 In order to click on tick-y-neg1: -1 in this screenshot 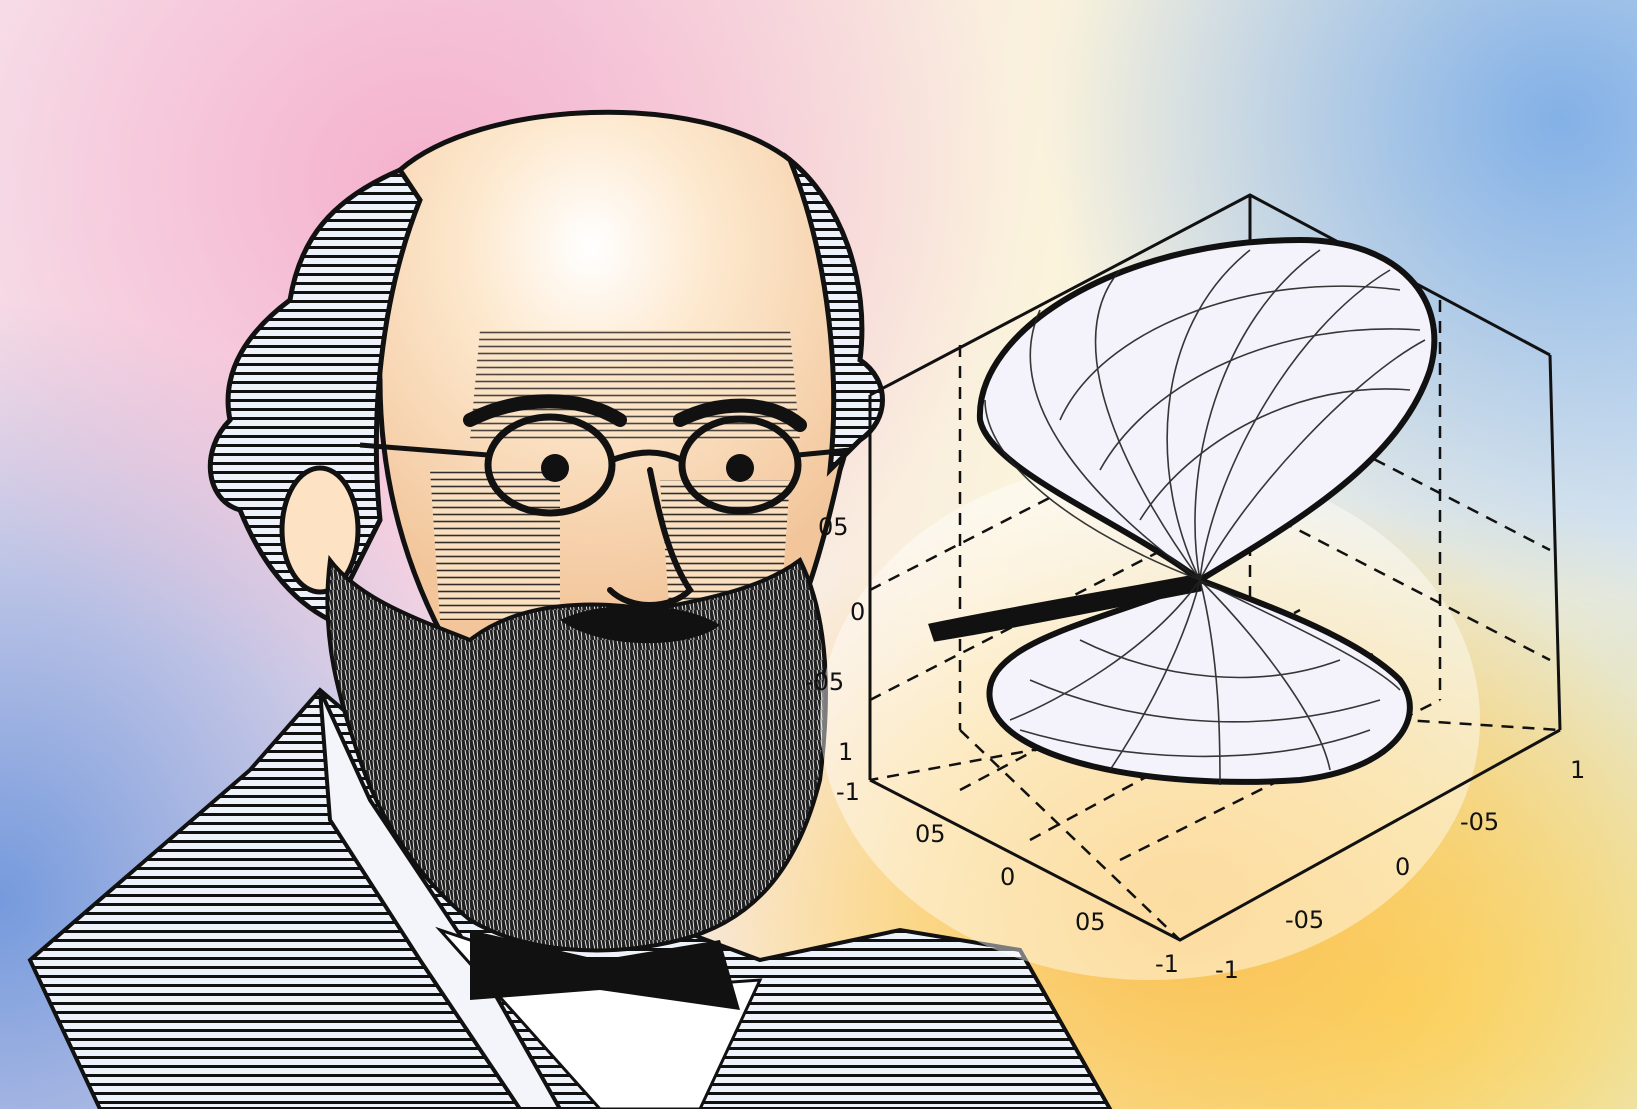, I will do `click(1227, 970)`.